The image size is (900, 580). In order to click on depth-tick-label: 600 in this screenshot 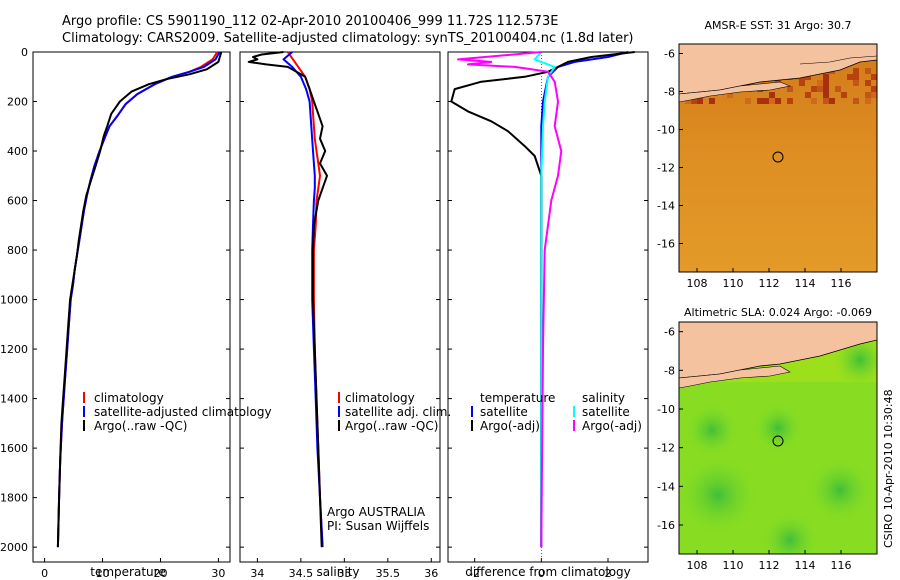, I will do `click(17, 201)`.